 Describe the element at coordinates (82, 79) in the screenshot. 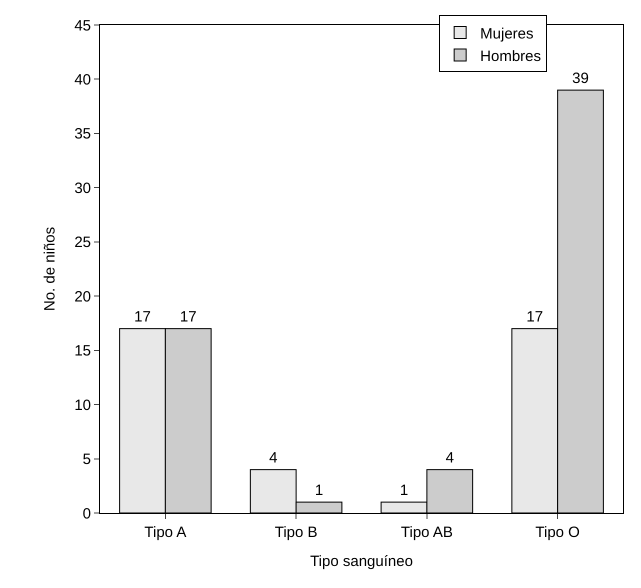

I see `y-tick-label: 40` at that location.